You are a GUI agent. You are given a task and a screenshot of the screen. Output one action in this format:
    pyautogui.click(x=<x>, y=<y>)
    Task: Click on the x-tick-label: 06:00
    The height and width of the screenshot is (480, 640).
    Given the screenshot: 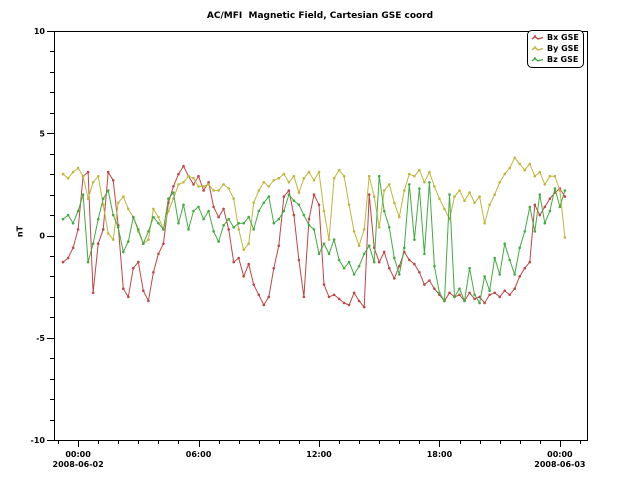 What is the action you would take?
    pyautogui.click(x=199, y=454)
    